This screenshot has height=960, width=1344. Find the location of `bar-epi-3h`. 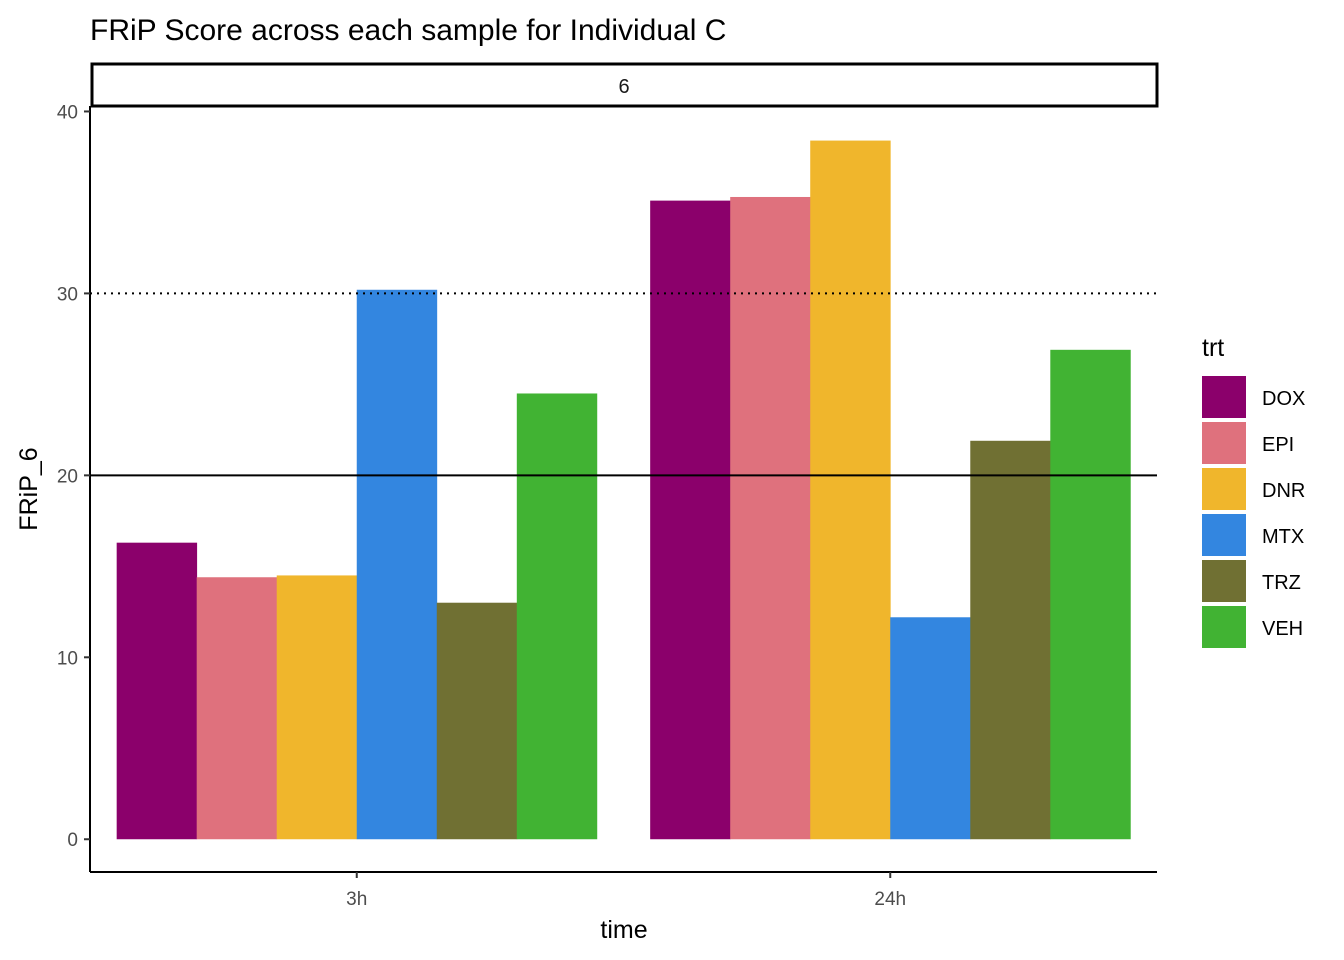

bar-epi-3h is located at coordinates (237, 708).